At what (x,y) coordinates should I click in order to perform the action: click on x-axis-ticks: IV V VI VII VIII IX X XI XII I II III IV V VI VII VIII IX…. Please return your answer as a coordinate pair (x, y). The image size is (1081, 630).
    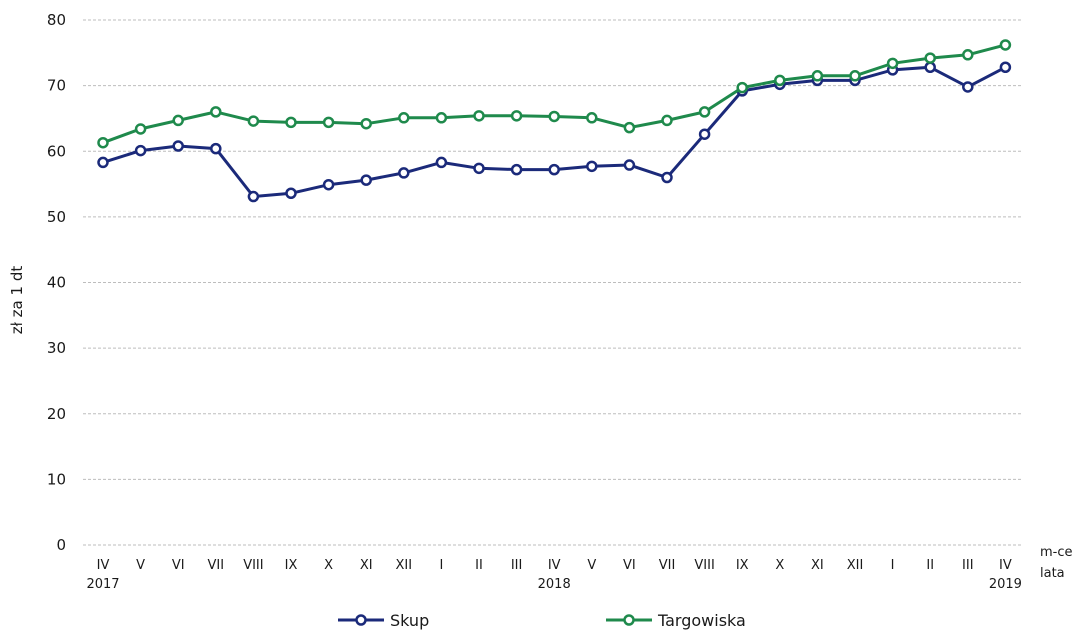
    Looking at the image, I should click on (553, 575).